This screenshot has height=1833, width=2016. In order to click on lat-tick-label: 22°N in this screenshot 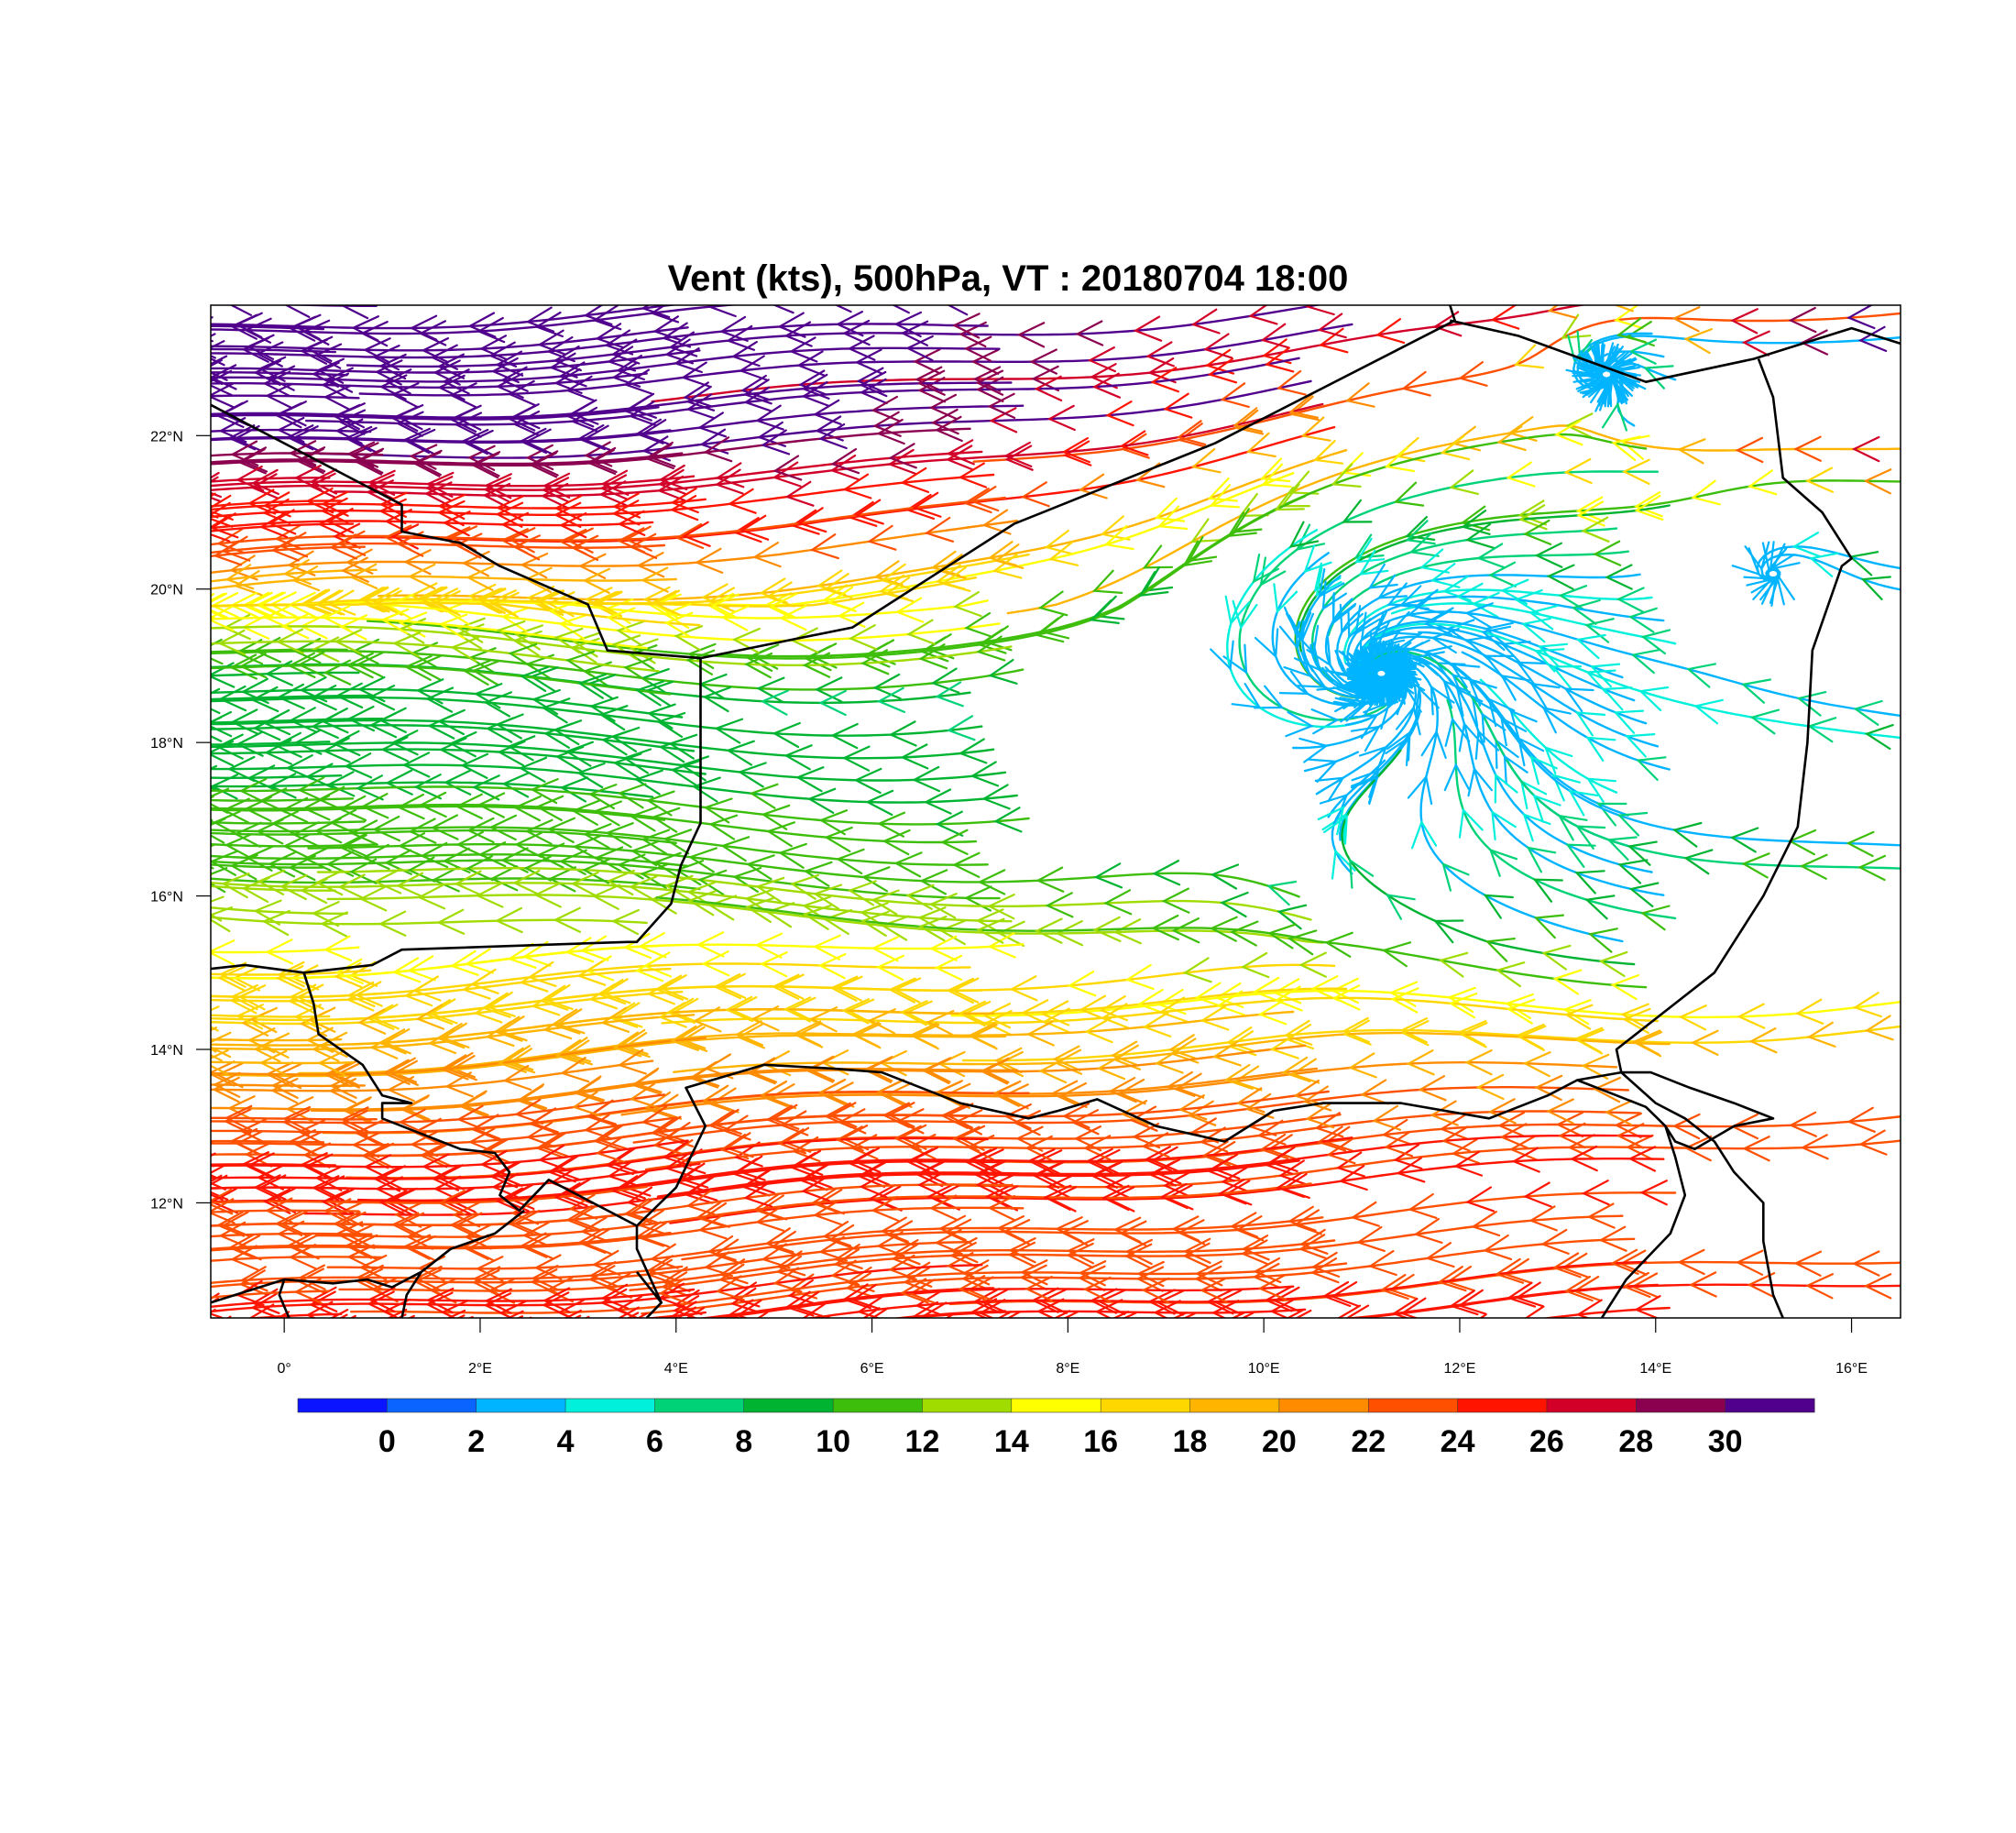, I will do `click(166, 437)`.